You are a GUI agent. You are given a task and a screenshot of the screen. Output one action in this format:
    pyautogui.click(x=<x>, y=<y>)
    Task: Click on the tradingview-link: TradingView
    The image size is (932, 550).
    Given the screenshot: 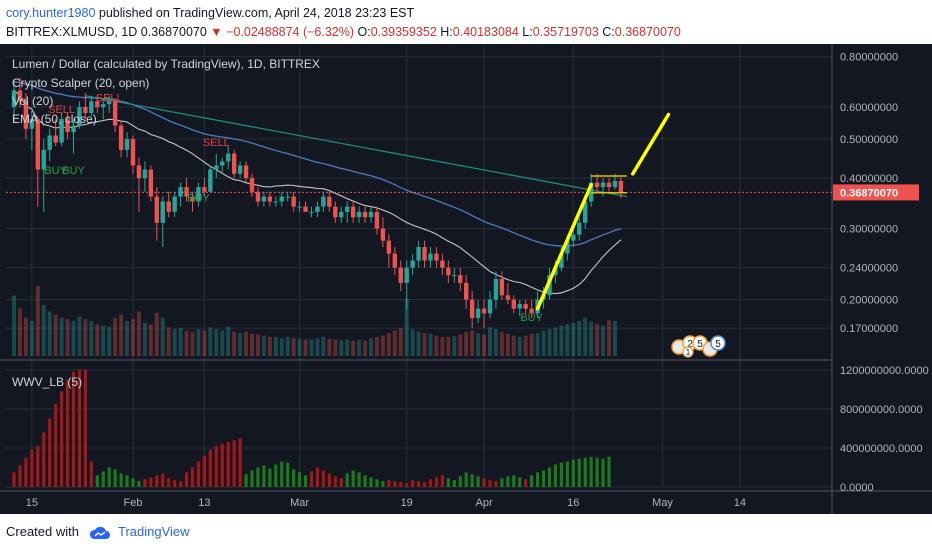 What is the action you would take?
    pyautogui.click(x=154, y=531)
    